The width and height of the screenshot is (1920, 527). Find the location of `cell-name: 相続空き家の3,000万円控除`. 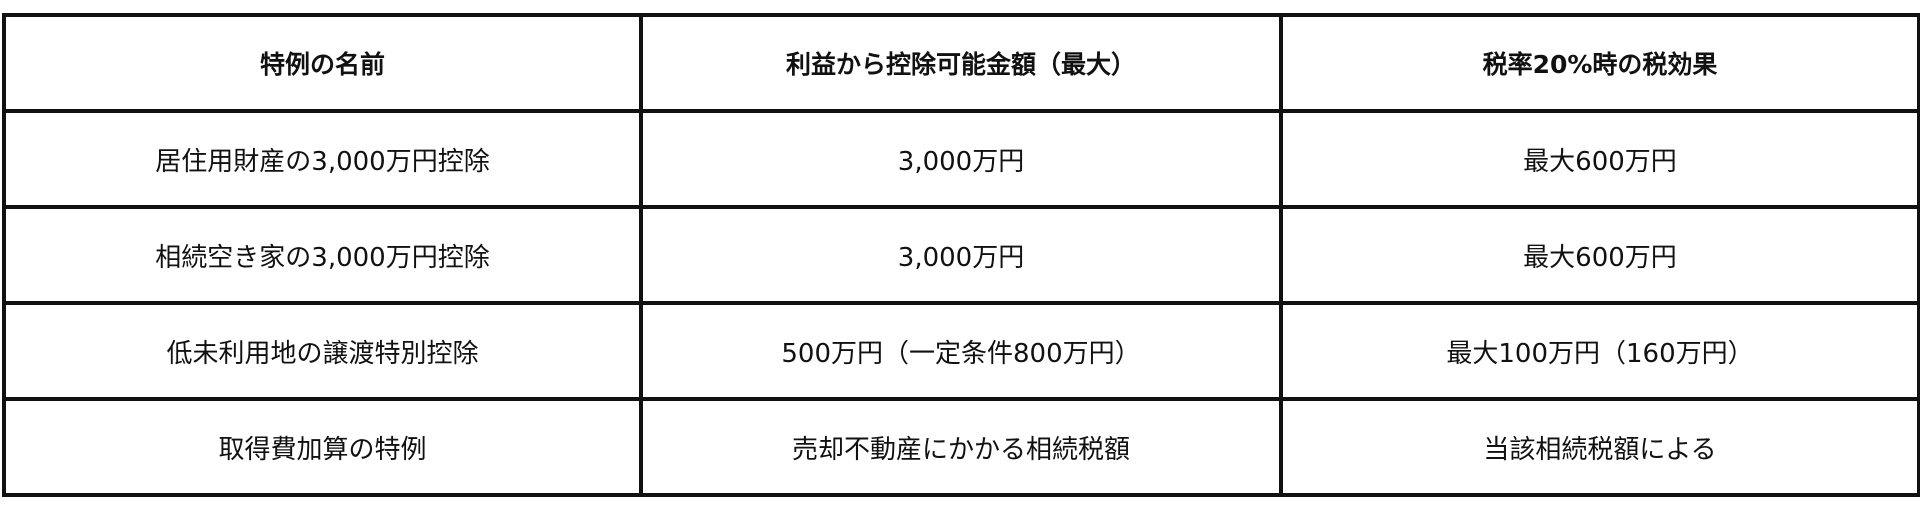

cell-name: 相続空き家の3,000万円控除 is located at coordinates (322, 255).